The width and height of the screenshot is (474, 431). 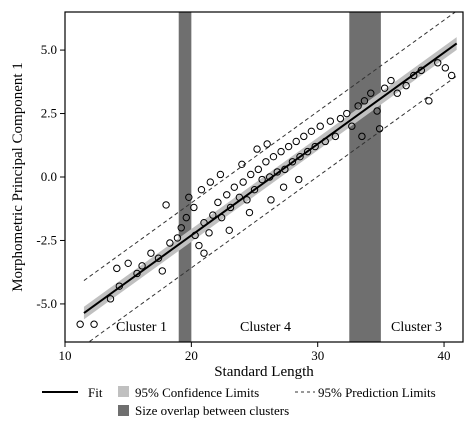 What do you see at coordinates (123, 391) in the screenshot?
I see `legend-confidence-swatch` at bounding box center [123, 391].